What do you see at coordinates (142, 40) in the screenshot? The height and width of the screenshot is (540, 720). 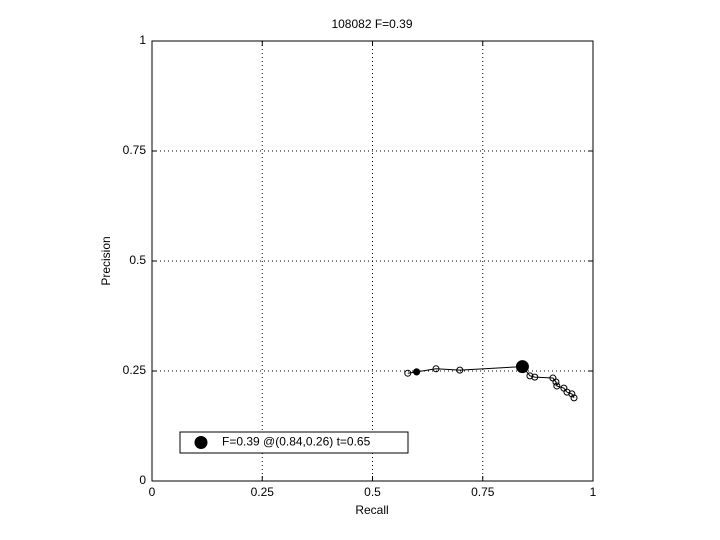 I see `y-tick-label: 1` at bounding box center [142, 40].